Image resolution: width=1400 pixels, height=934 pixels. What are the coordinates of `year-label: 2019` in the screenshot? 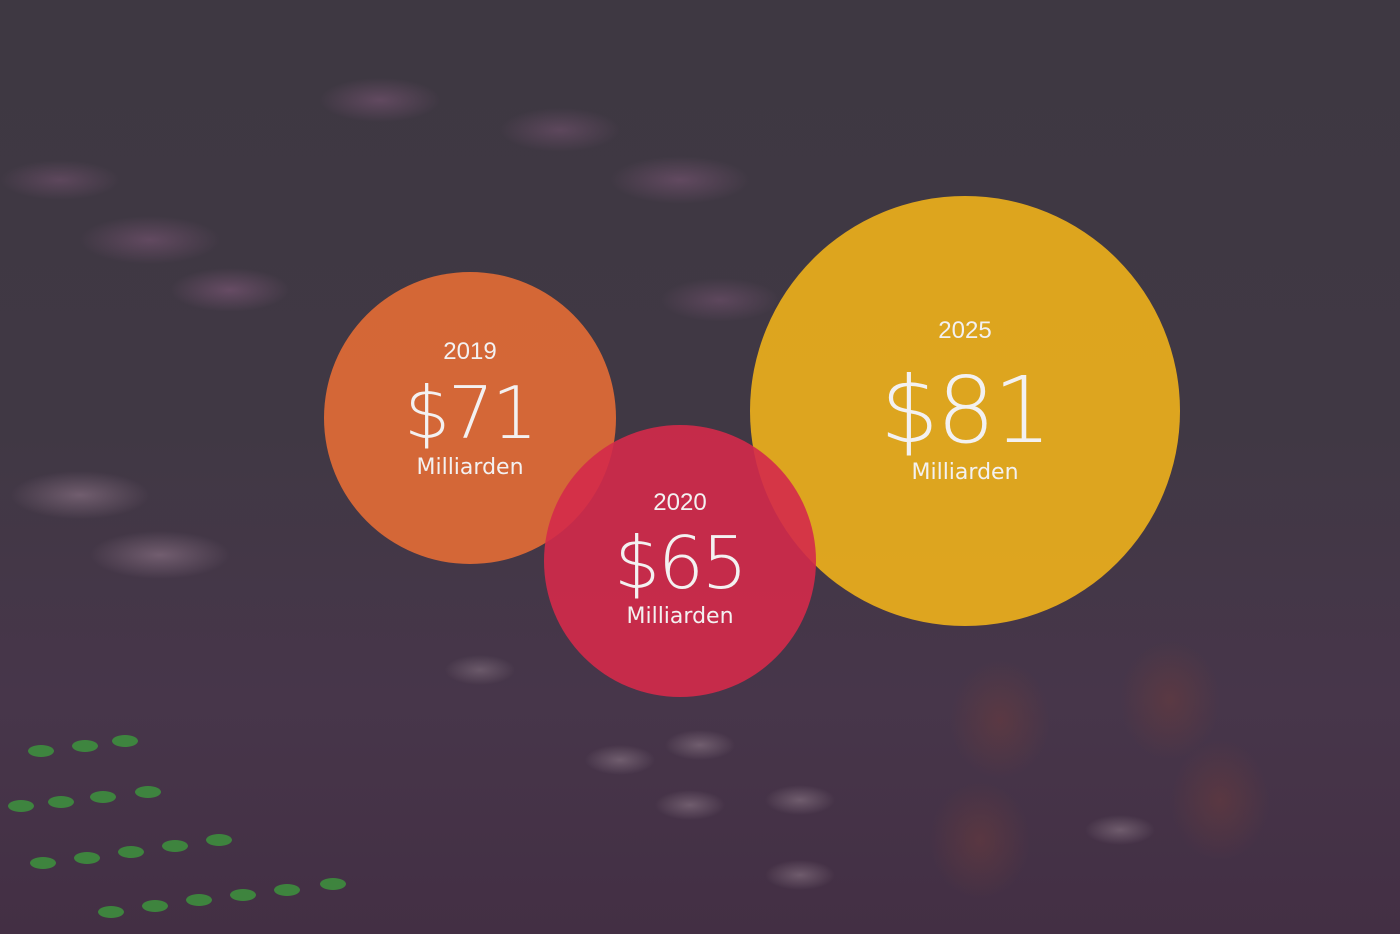 It's located at (470, 351).